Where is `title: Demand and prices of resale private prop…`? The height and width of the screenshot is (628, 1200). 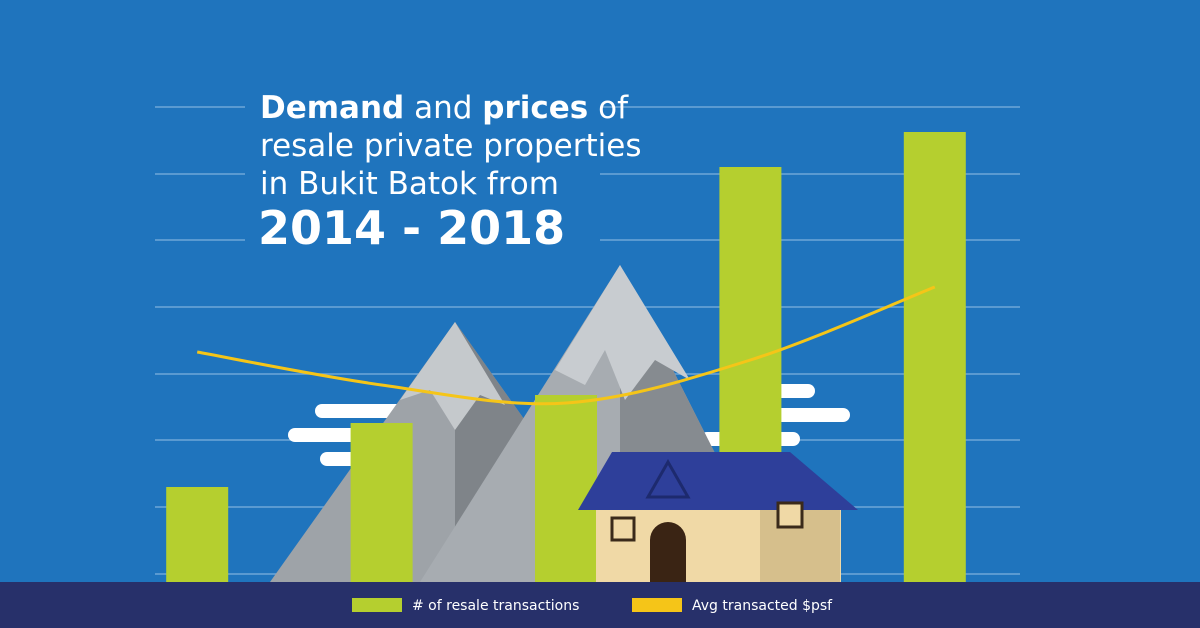
title: Demand and prices of resale private prop… is located at coordinates (449, 172).